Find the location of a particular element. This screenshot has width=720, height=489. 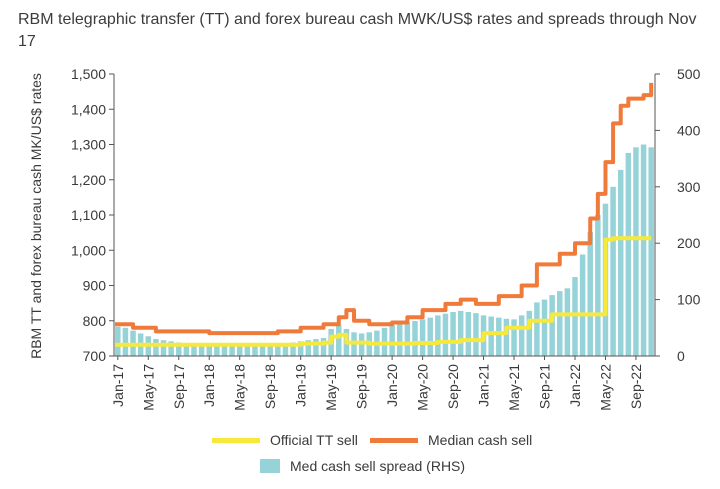

legend-official-tt: Official TT sell is located at coordinates (285, 440).